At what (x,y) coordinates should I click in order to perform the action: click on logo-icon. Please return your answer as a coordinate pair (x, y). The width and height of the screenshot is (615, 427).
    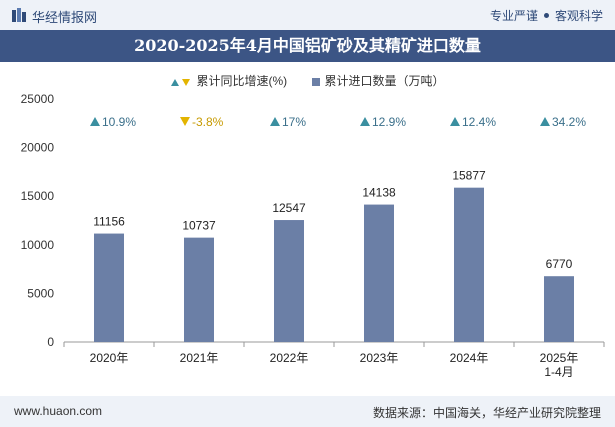
    Looking at the image, I should click on (19, 15).